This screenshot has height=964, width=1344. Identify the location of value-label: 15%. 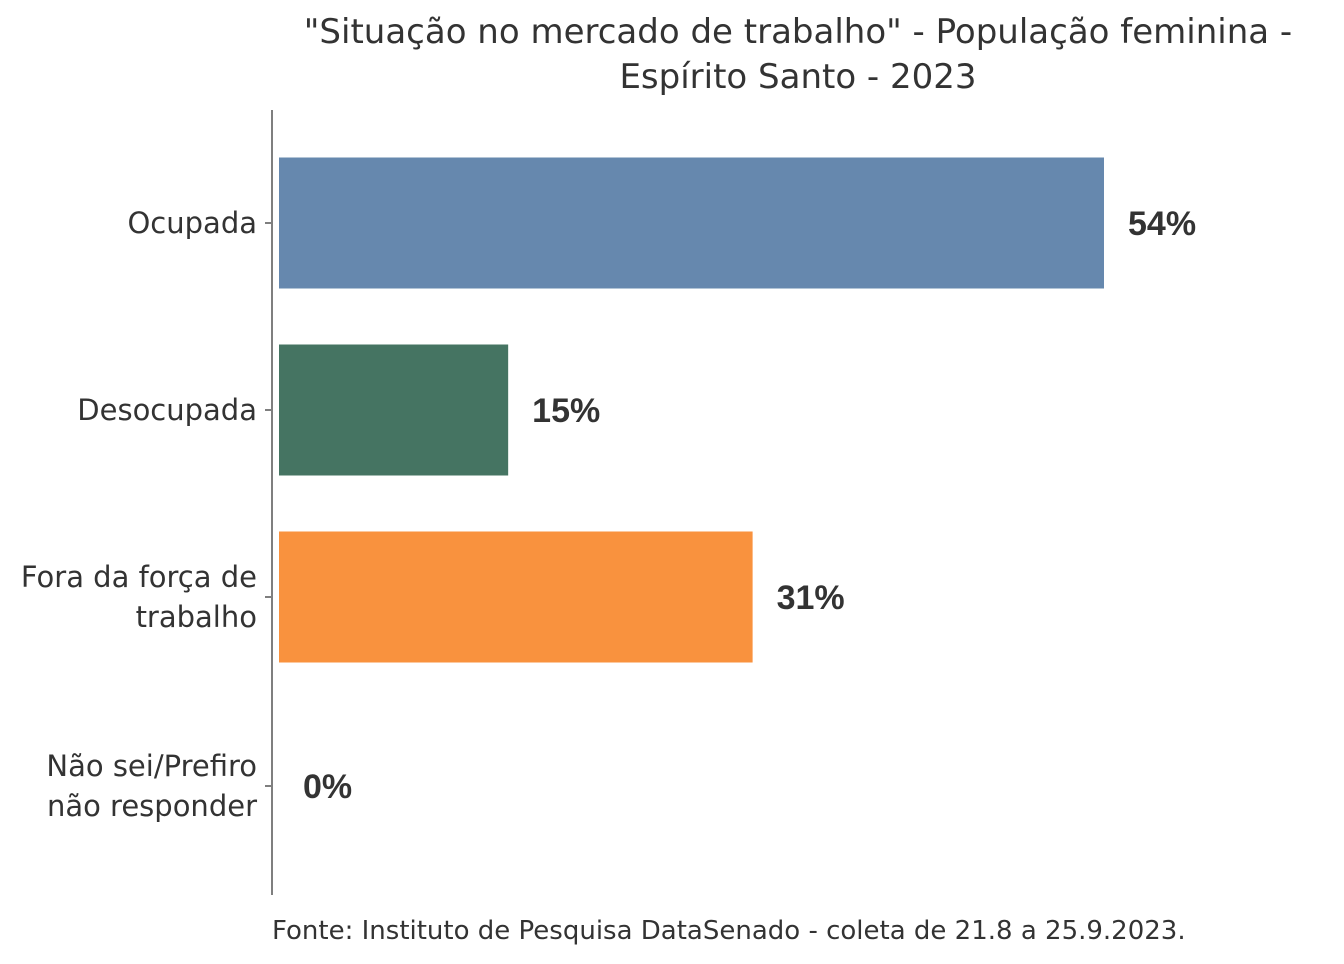
(566, 411).